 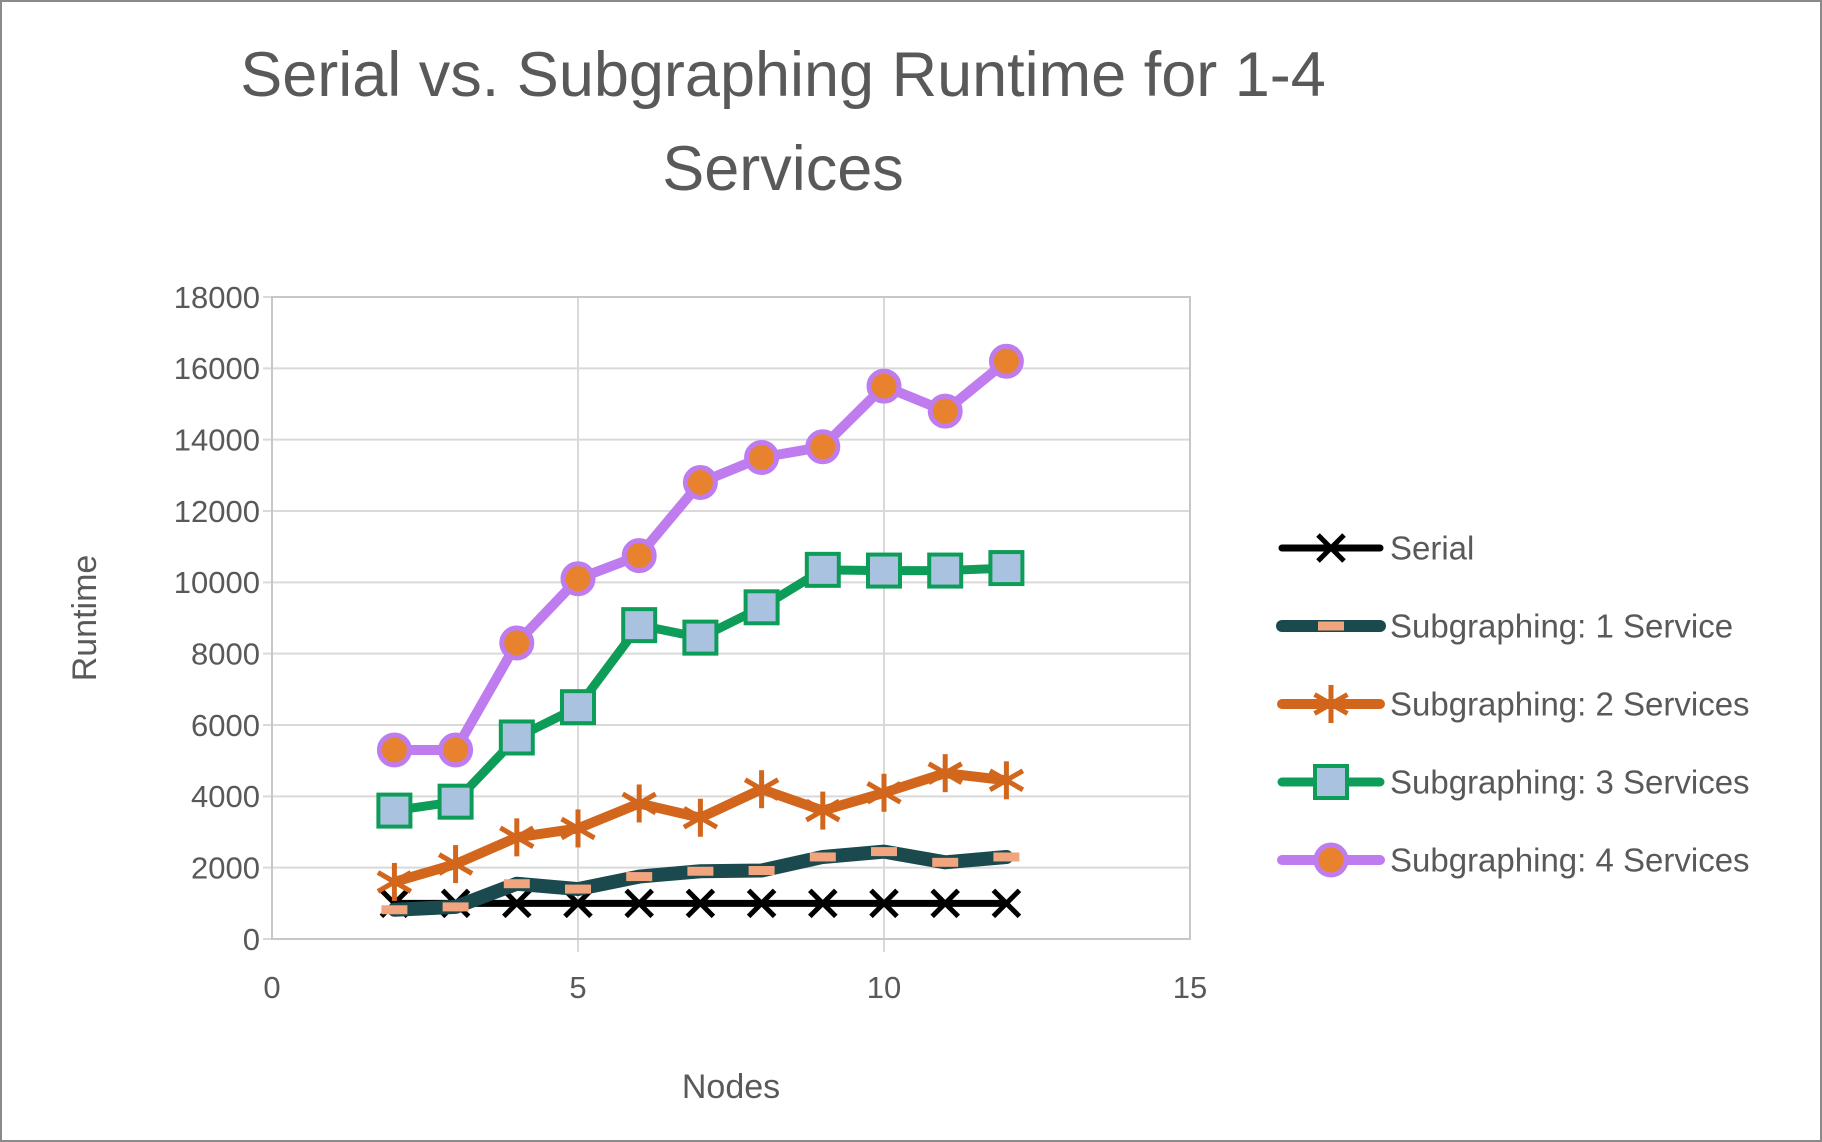 What do you see at coordinates (884, 987) in the screenshot?
I see `x-tick-label: 10` at bounding box center [884, 987].